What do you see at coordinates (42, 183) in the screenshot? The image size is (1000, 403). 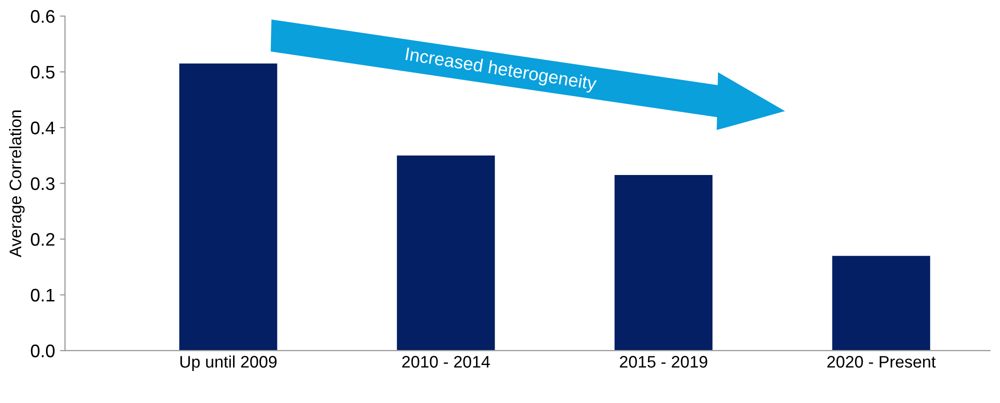 I see `y-tick-label: 0.3` at bounding box center [42, 183].